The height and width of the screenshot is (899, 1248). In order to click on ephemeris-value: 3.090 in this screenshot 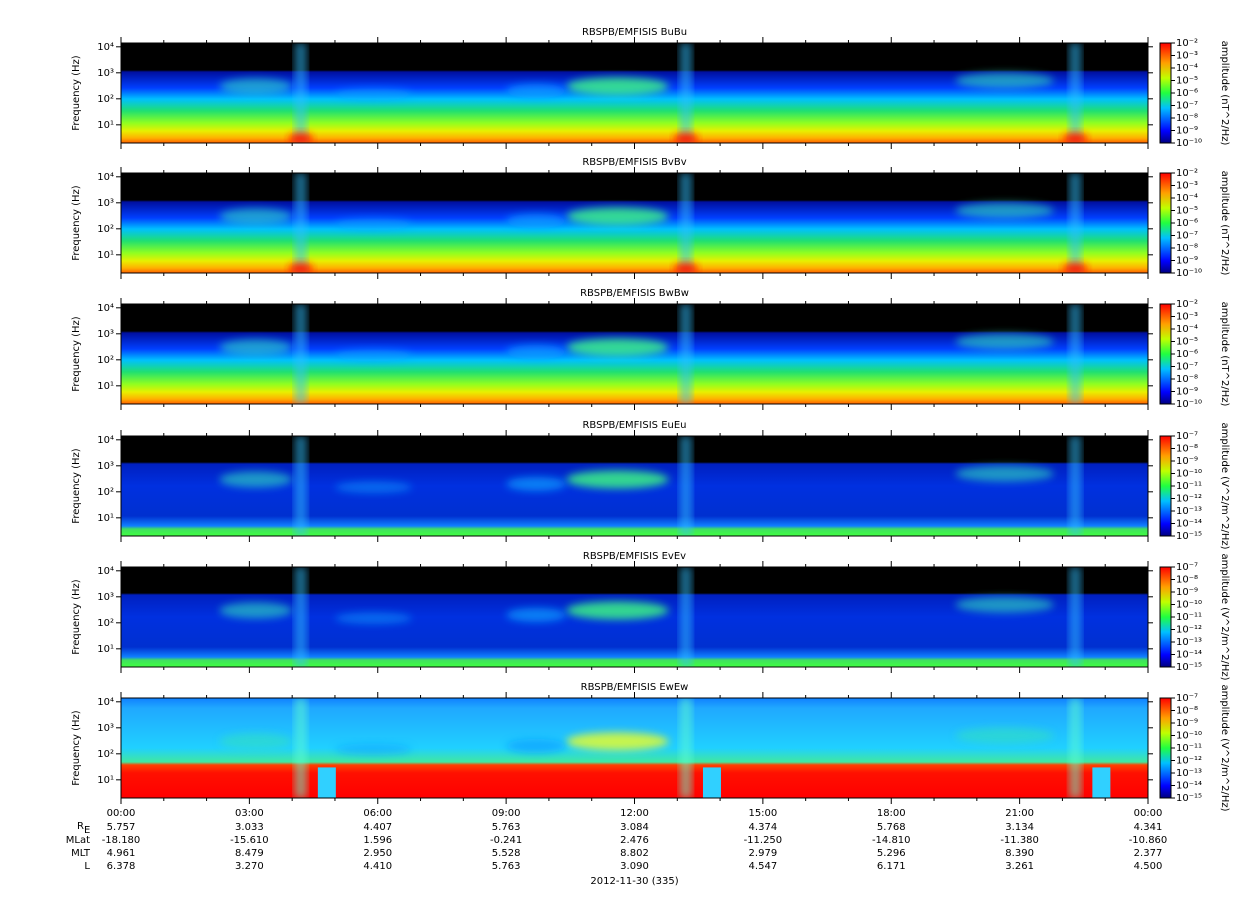, I will do `click(634, 866)`.